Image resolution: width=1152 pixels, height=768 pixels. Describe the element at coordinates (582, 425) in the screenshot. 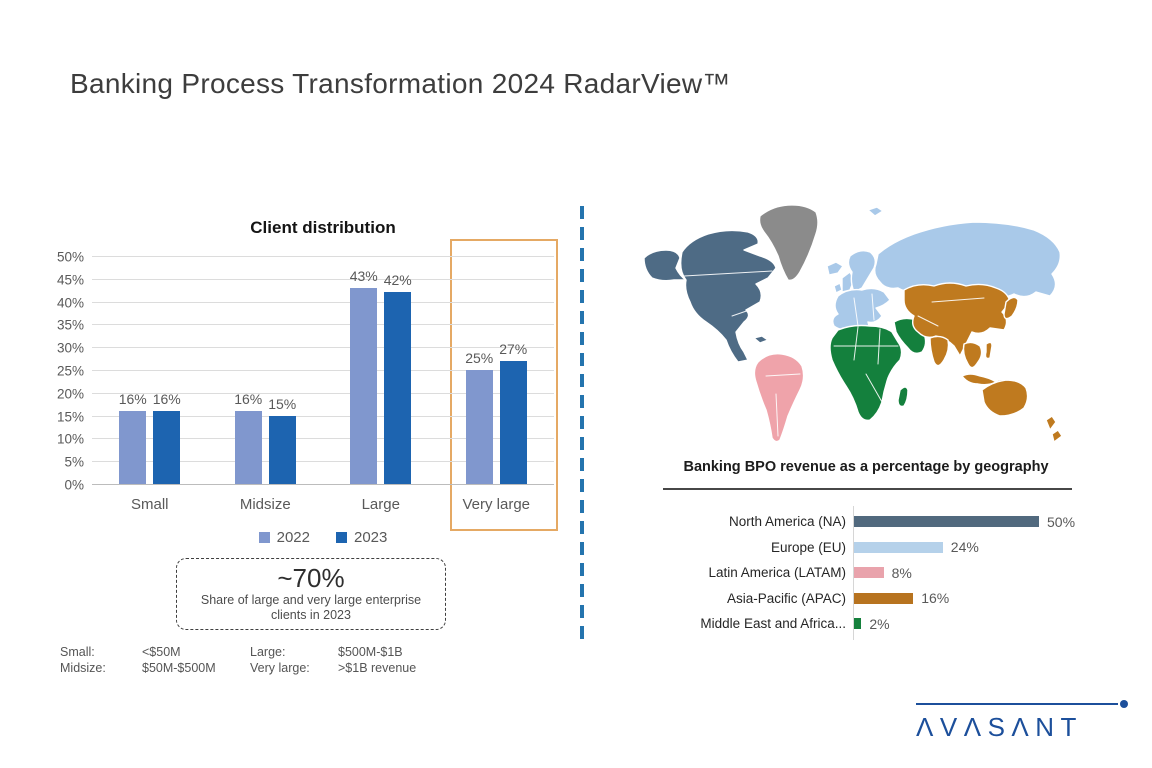

I see `section-divider` at that location.